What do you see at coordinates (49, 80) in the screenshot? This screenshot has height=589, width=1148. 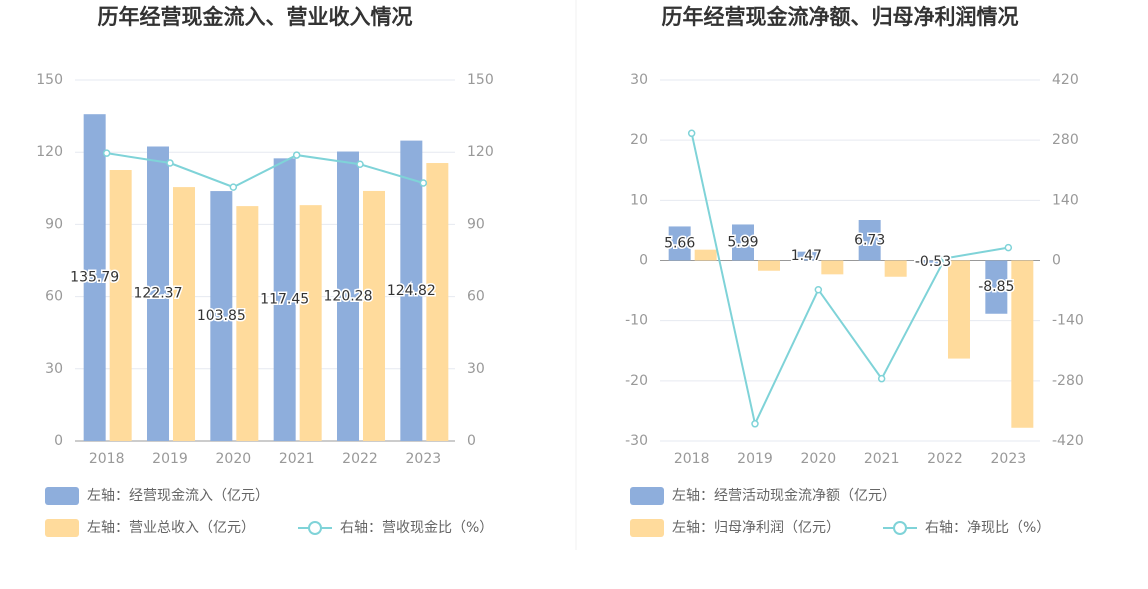 I see `y-tick-label: 150` at bounding box center [49, 80].